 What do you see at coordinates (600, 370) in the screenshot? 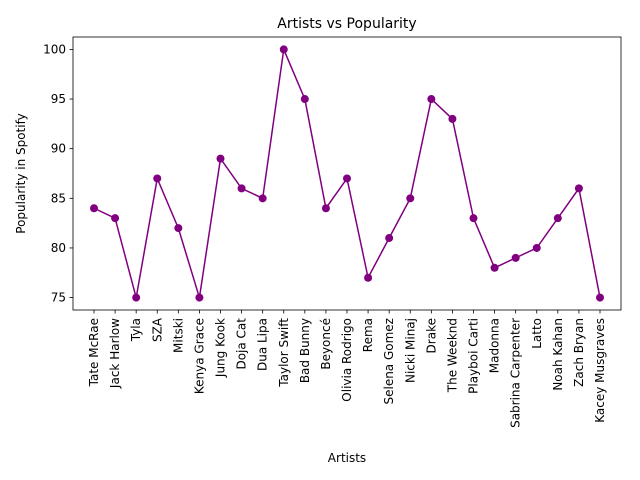
I see `x-tick-label: Kacey Musgraves` at bounding box center [600, 370].